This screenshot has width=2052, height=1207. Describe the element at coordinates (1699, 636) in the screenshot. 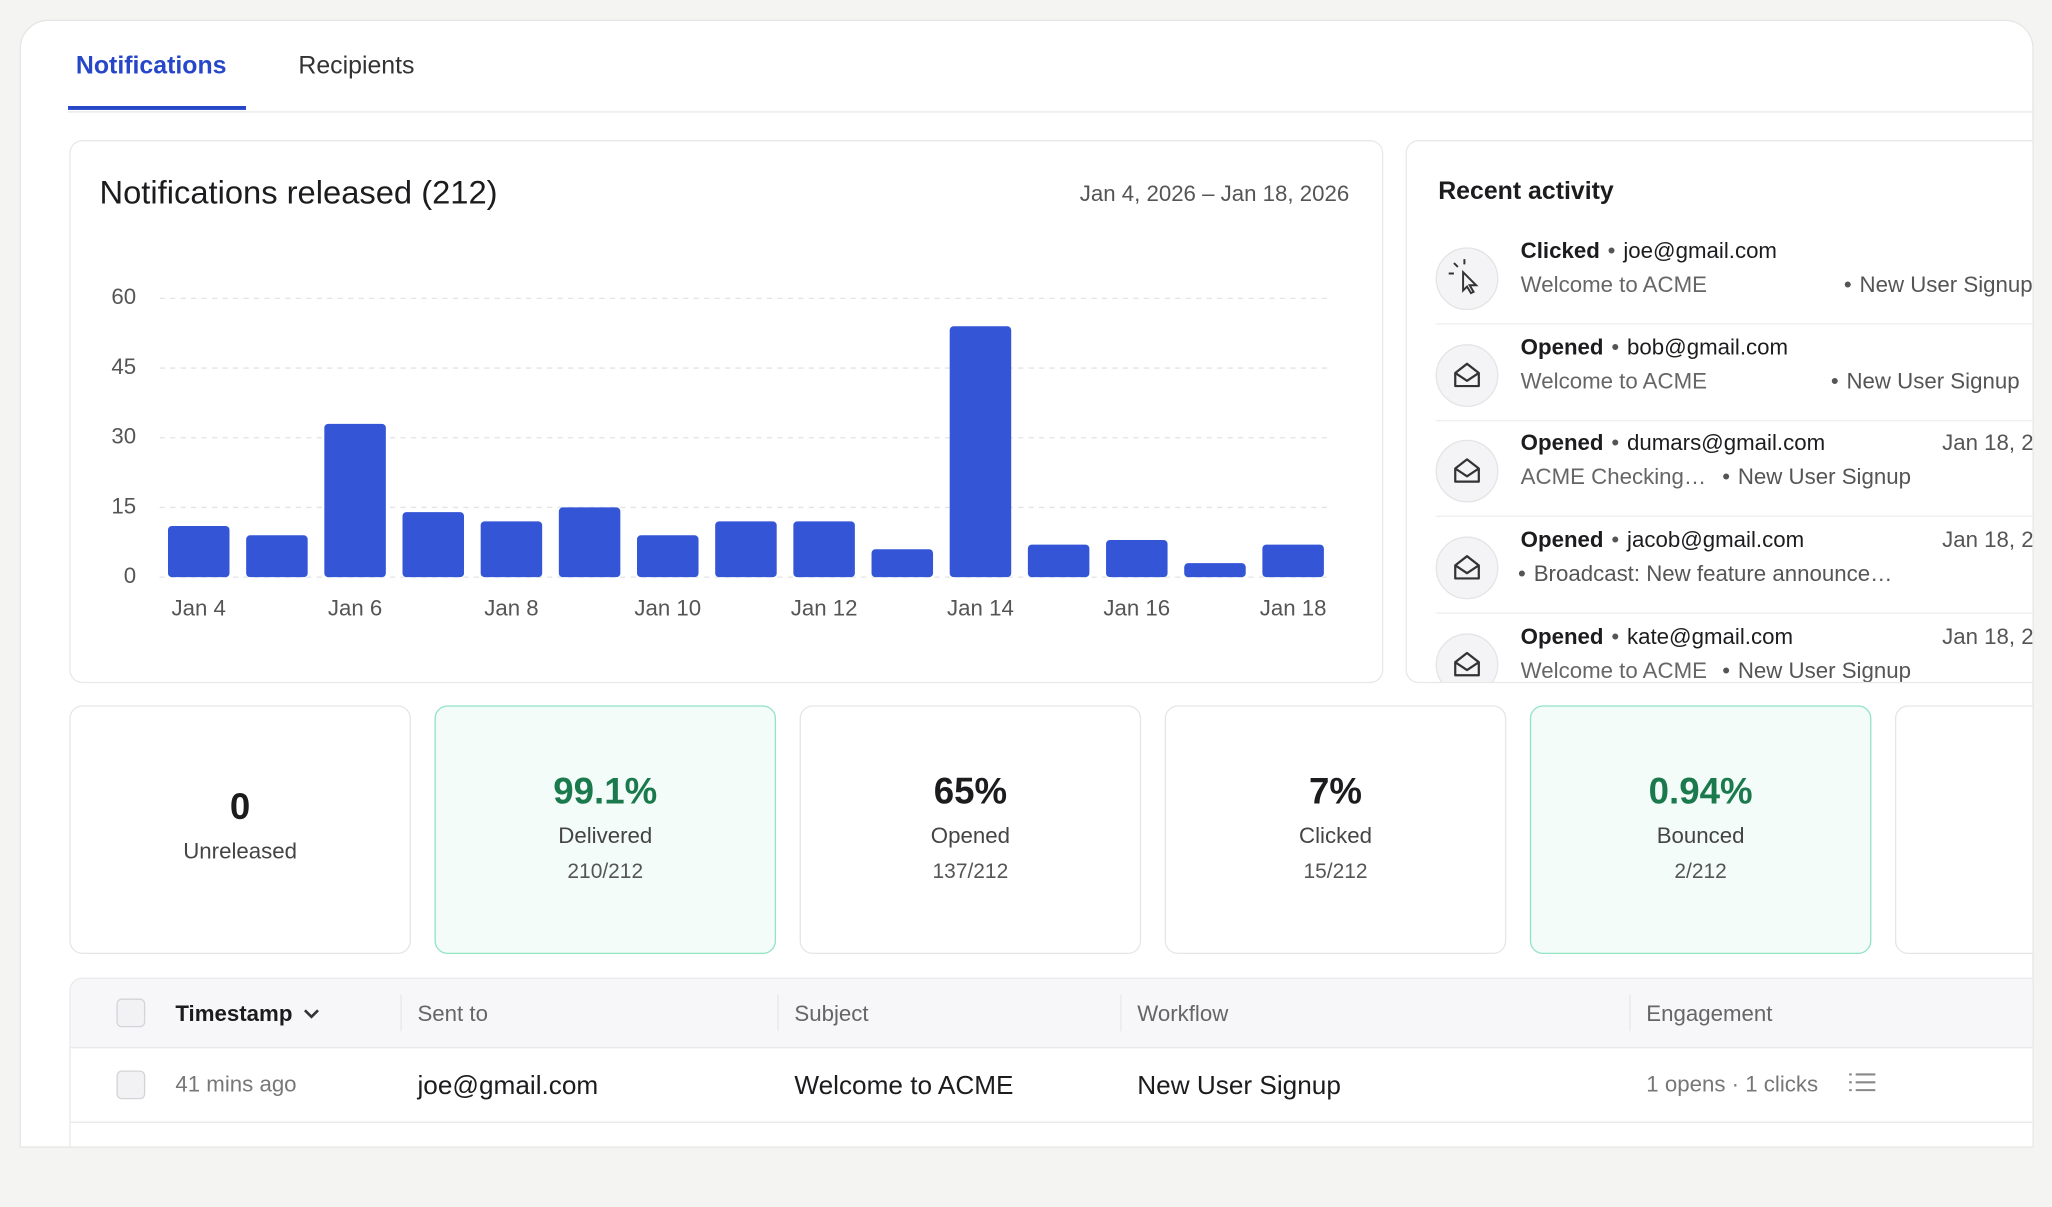

I see `activity-email: kate@gmail.com` at that location.